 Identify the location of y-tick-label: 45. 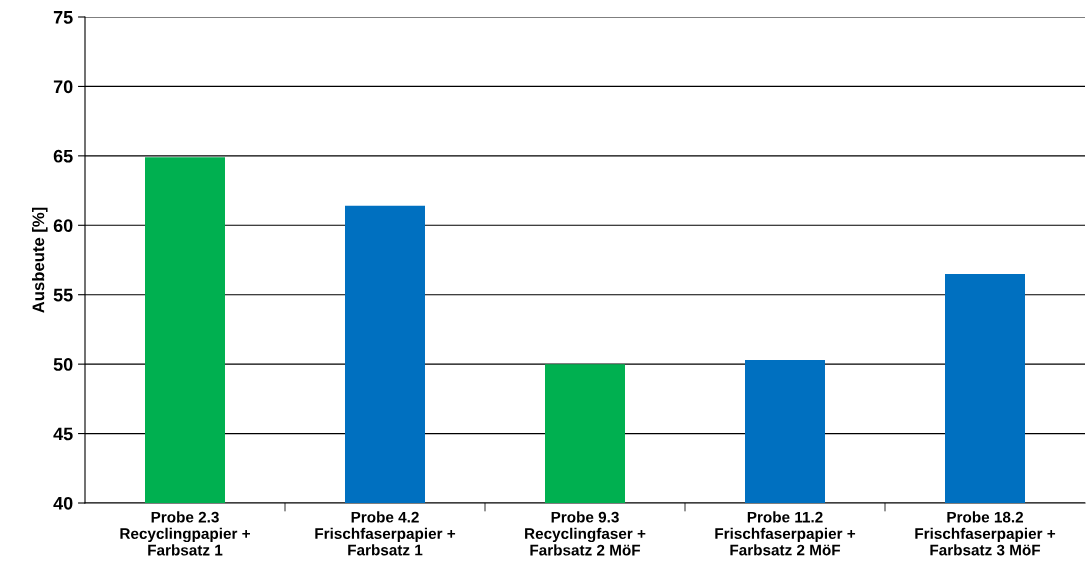
(63, 434).